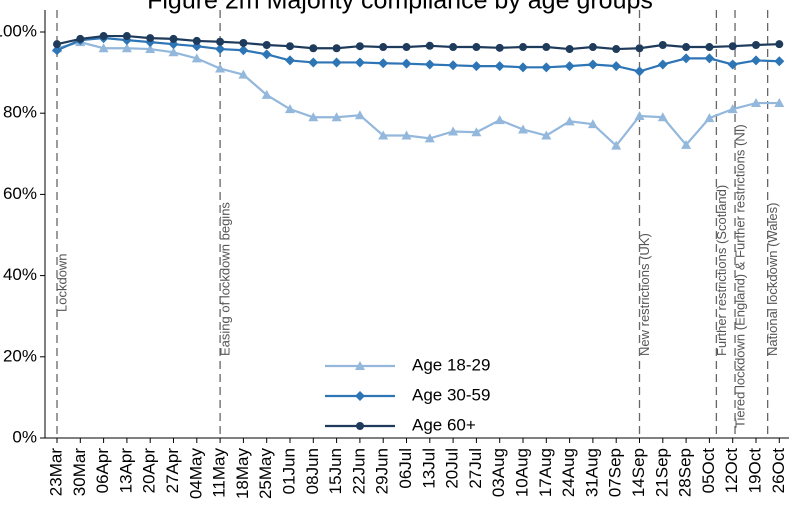 This screenshot has width=789, height=531. What do you see at coordinates (195, 474) in the screenshot?
I see `x-tick-label: 04May` at bounding box center [195, 474].